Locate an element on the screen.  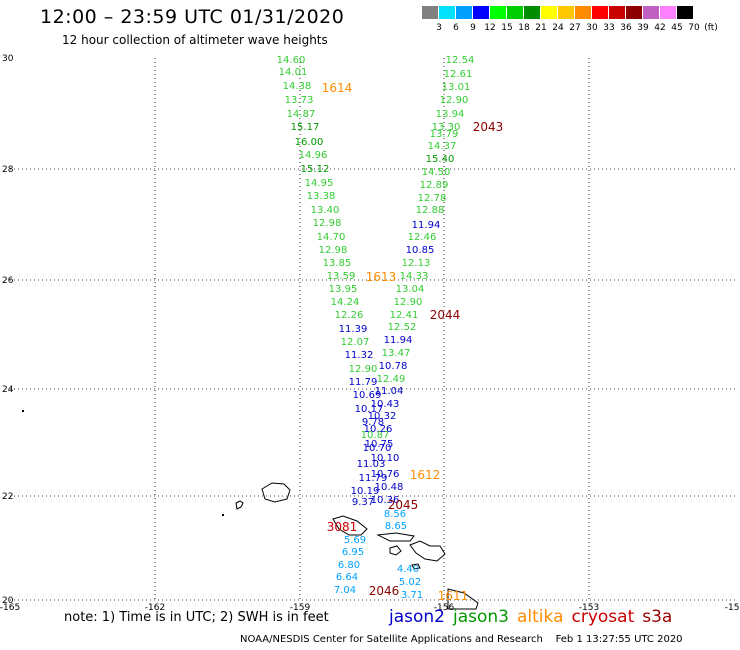
wave-height-label: 13.38 is located at coordinates (321, 196).